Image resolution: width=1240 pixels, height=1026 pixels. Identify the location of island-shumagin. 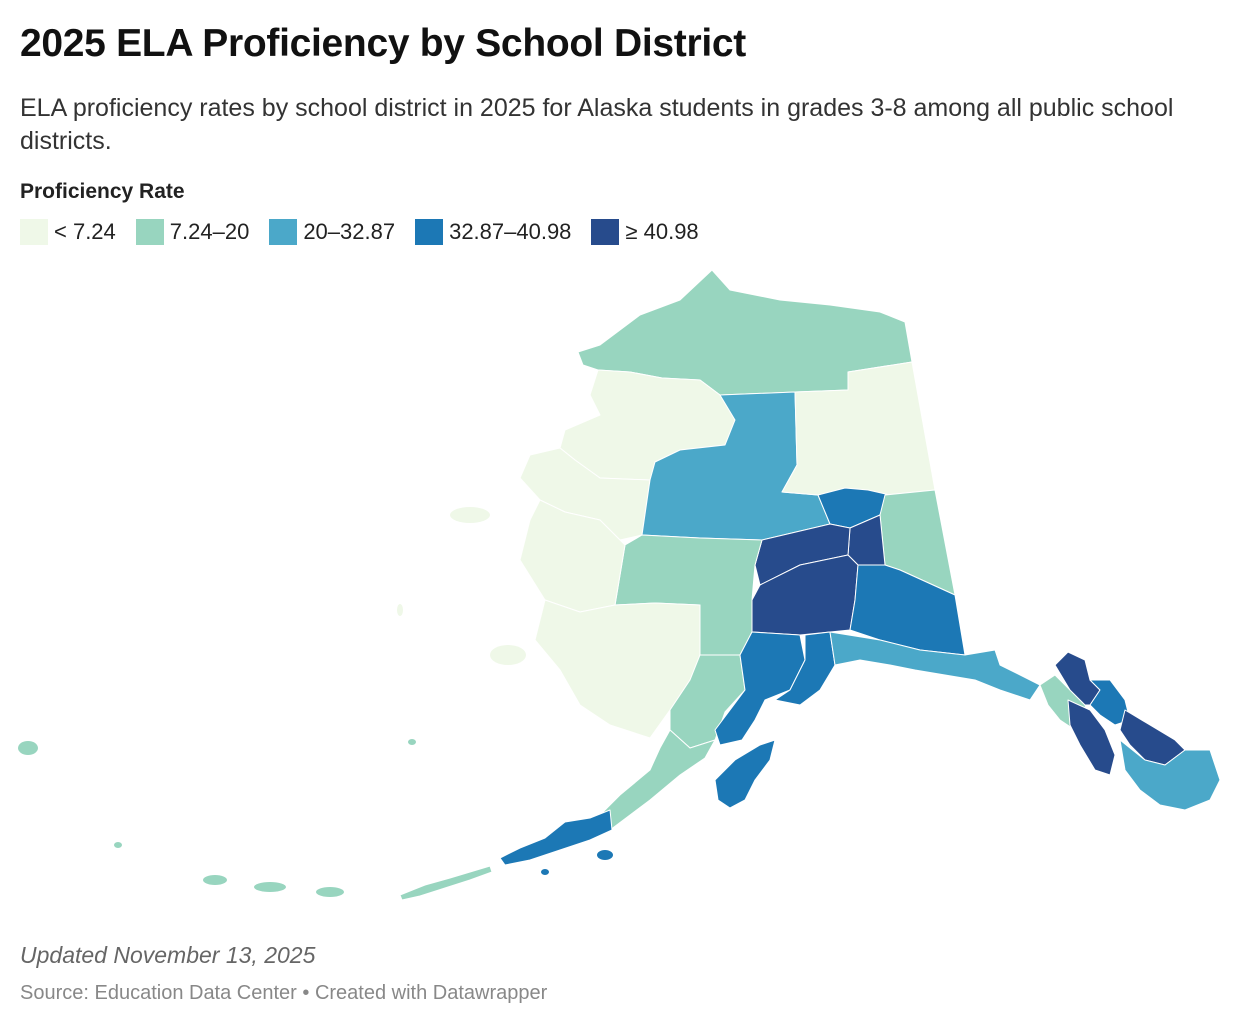
(605, 855).